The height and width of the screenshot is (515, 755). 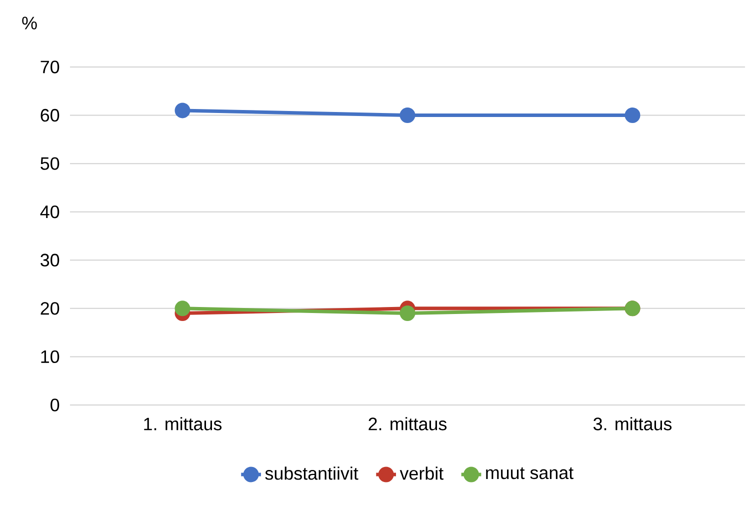 What do you see at coordinates (422, 473) in the screenshot?
I see `legend-label: verbit` at bounding box center [422, 473].